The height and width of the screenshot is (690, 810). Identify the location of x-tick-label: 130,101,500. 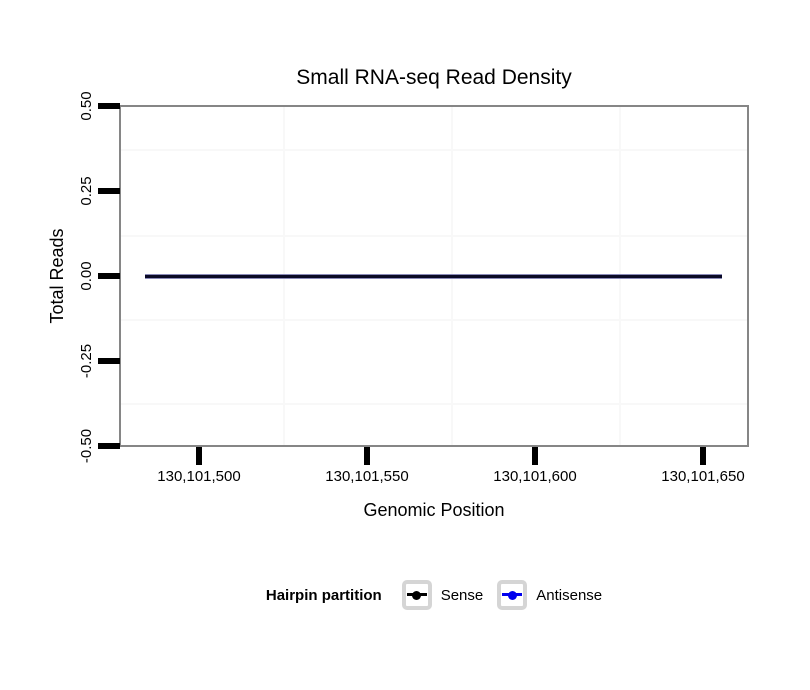
(199, 476).